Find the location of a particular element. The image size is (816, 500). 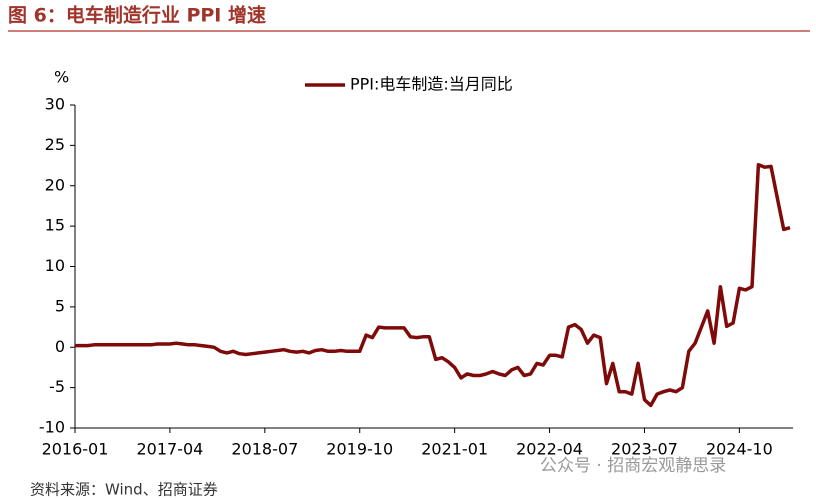

y-tick-label: 10 is located at coordinates (55, 265).